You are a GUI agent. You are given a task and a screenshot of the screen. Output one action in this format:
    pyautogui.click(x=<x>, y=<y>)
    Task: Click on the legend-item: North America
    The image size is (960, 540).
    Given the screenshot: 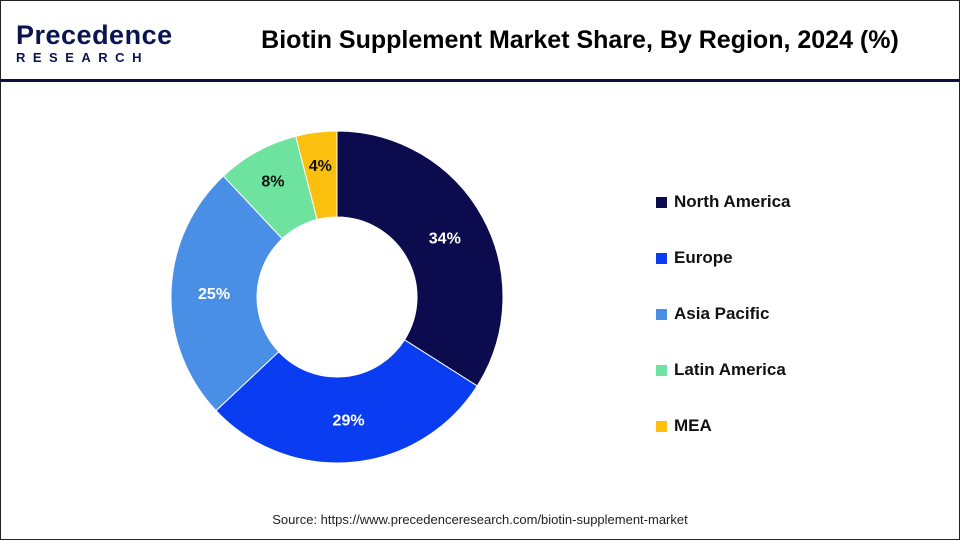 What is the action you would take?
    pyautogui.click(x=723, y=202)
    